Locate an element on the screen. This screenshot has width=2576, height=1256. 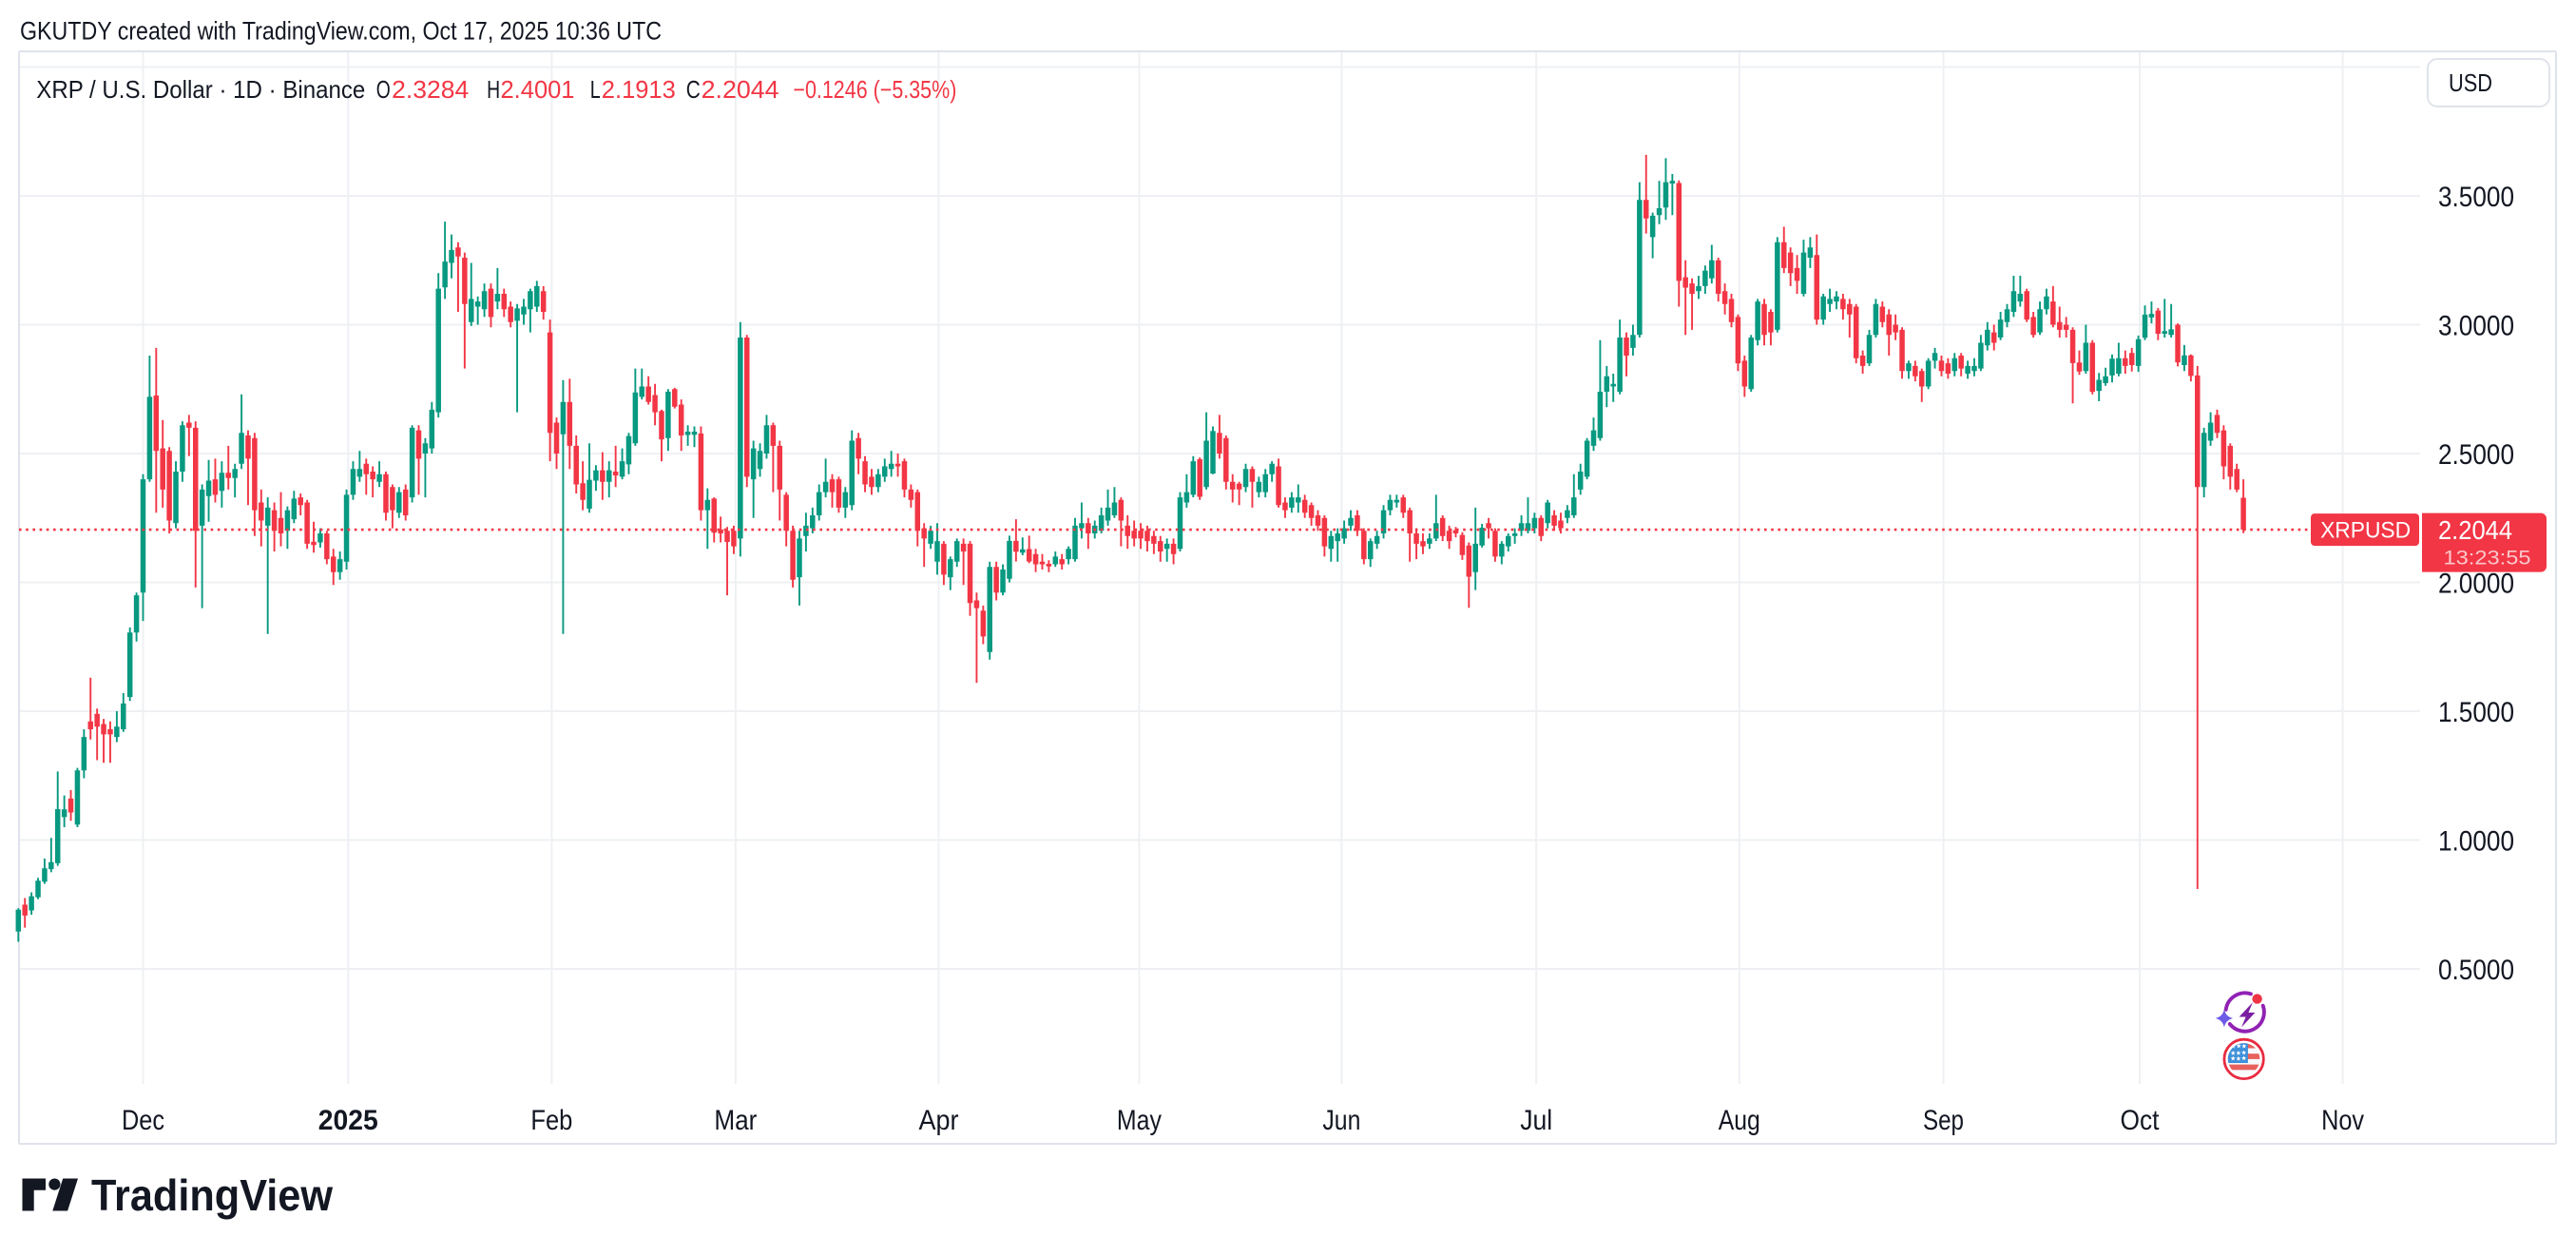
svg-text: H is located at coordinates (494, 89).